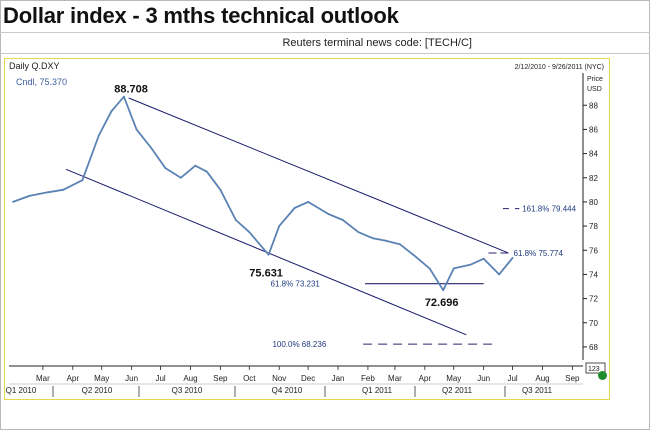 The height and width of the screenshot is (430, 650). I want to click on y-tick-label: 68, so click(593, 347).